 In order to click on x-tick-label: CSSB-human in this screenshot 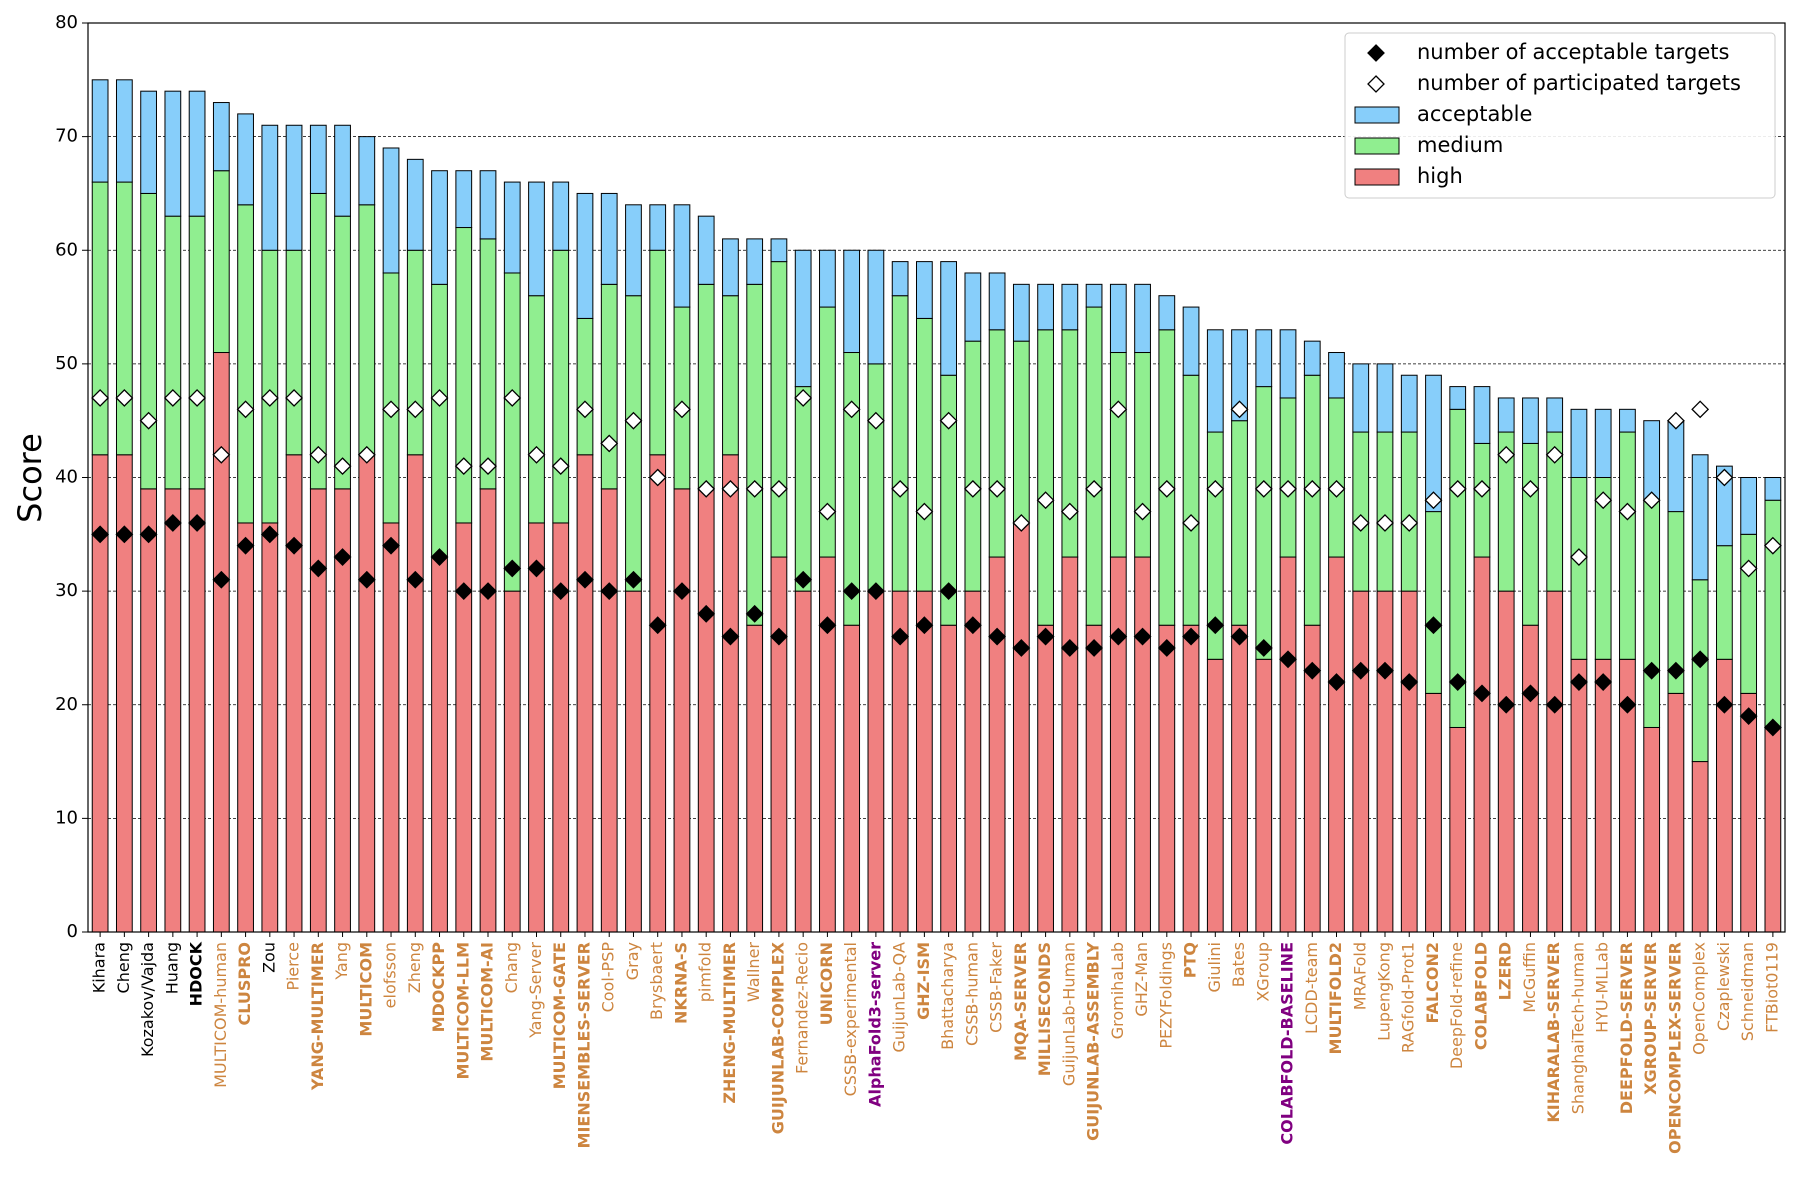, I will do `click(971, 994)`.